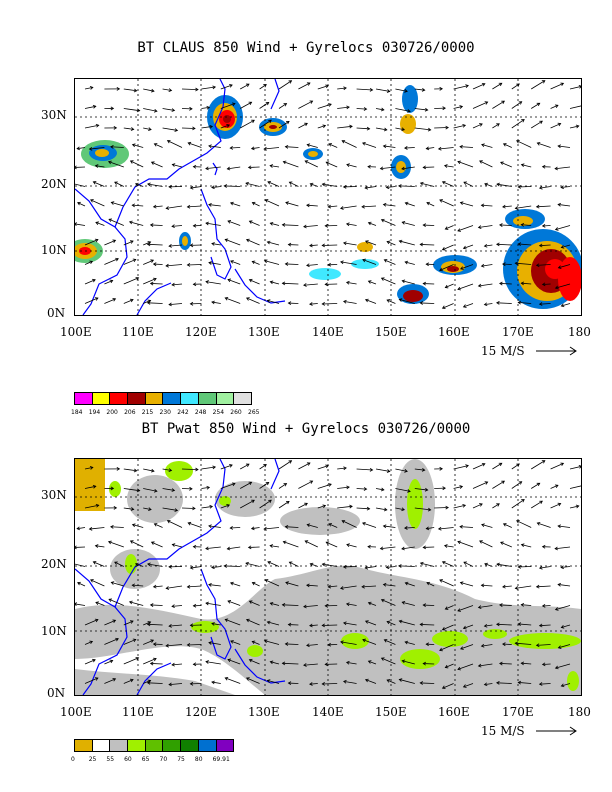  Describe the element at coordinates (163, 759) in the screenshot. I see `colorbar-label: 70` at that location.